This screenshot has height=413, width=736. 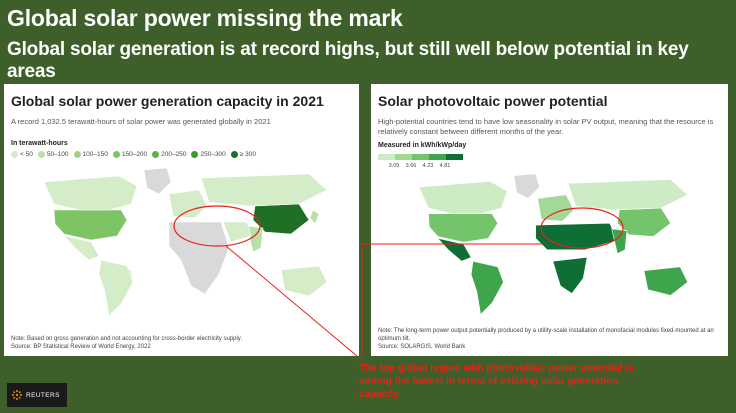 I want to click on reuters-wordmark: REUTERS, so click(x=43, y=395).